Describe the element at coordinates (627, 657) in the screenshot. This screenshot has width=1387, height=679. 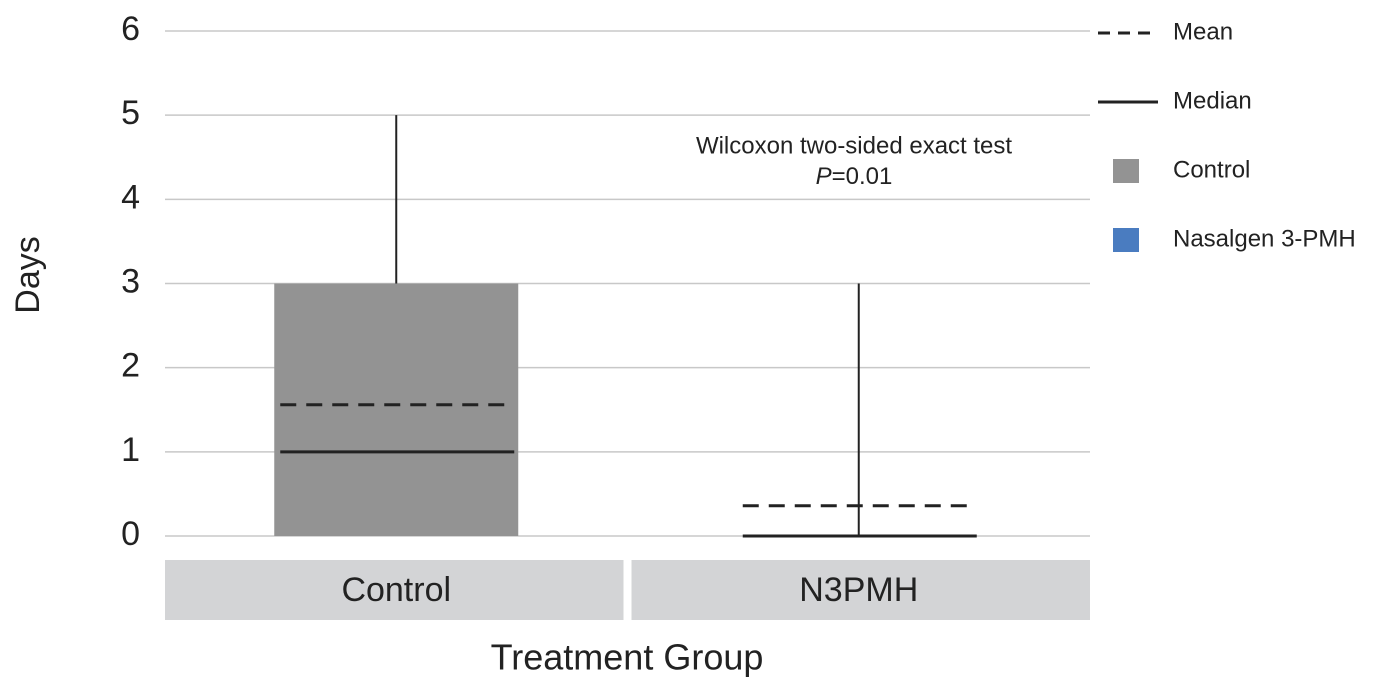
I see `x-axis-label: Treatment Group` at that location.